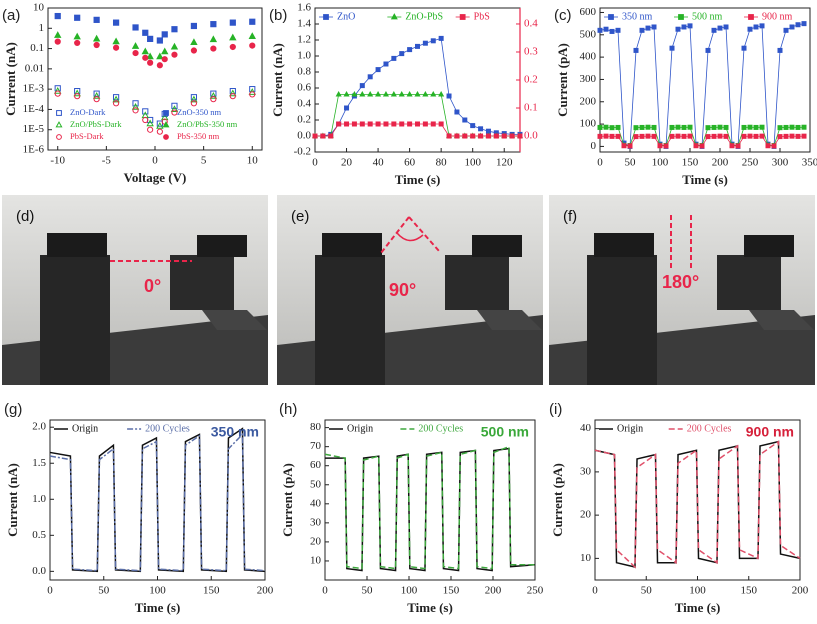  Describe the element at coordinates (588, 124) in the screenshot. I see `y-tick-label: 100` at that location.